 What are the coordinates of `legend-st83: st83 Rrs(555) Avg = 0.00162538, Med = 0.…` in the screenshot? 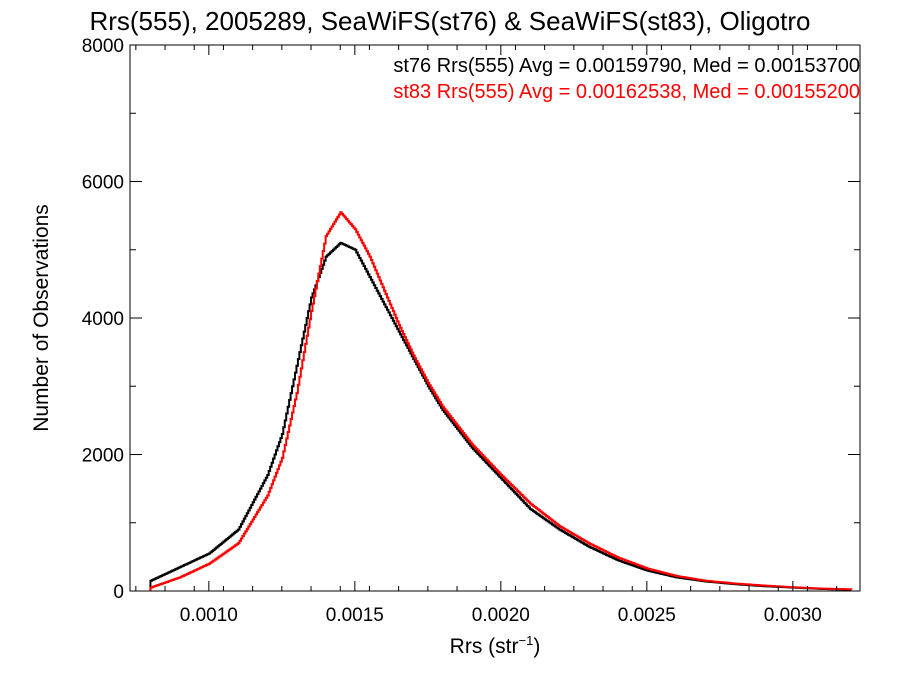 It's located at (626, 92).